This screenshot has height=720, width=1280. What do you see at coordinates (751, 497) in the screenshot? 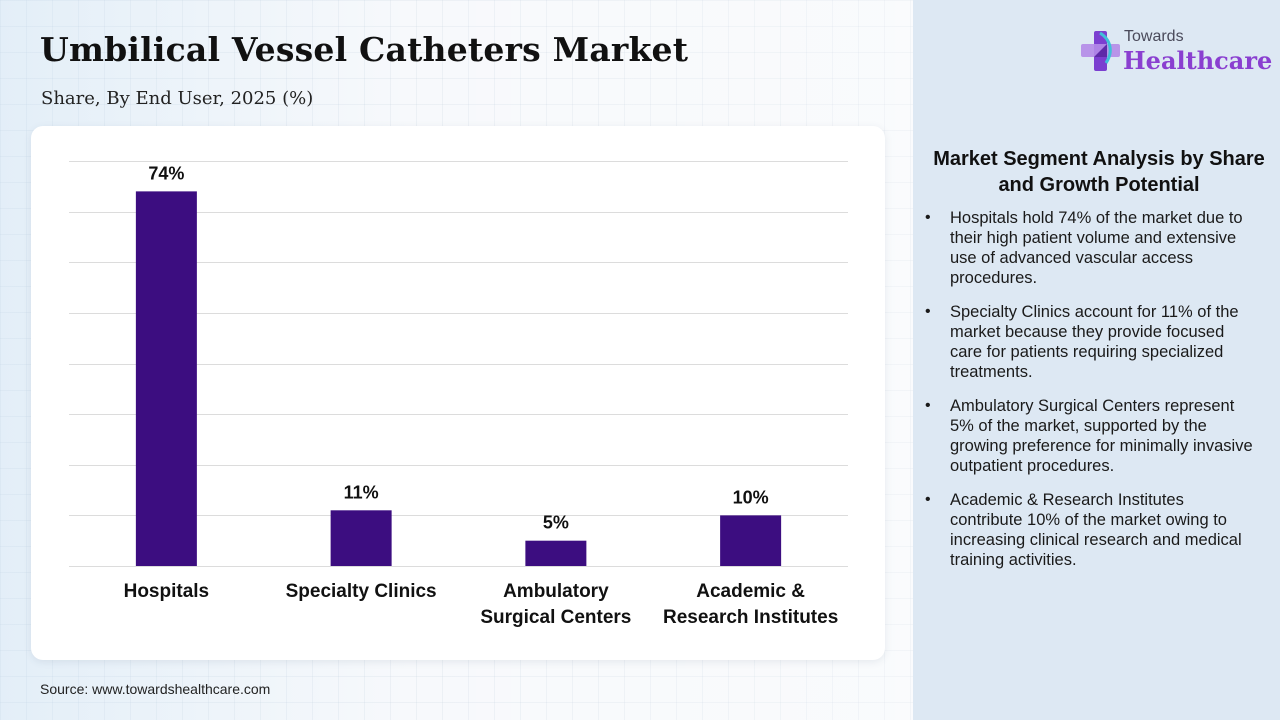
I see `data-label: 10%` at bounding box center [751, 497].